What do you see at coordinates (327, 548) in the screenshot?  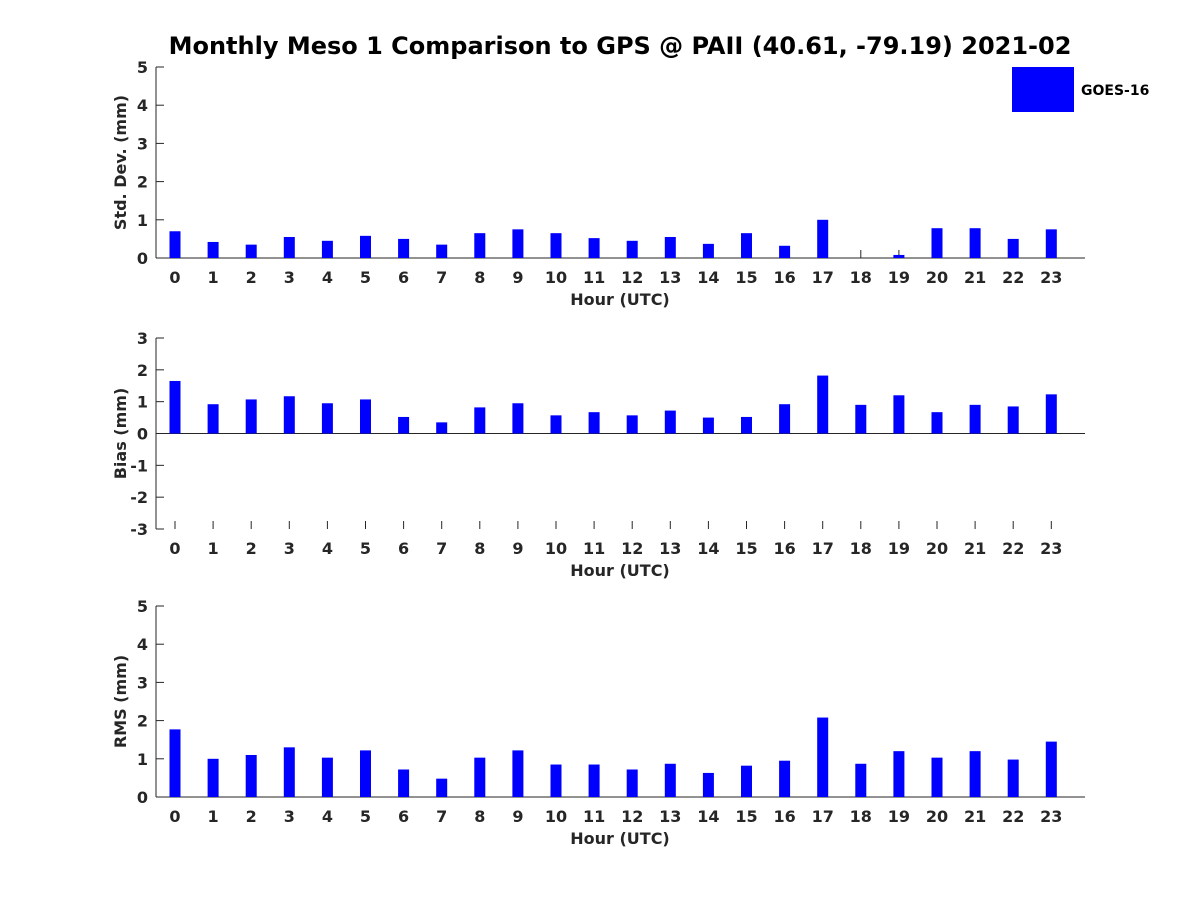 I see `x-tick-label: 4` at bounding box center [327, 548].